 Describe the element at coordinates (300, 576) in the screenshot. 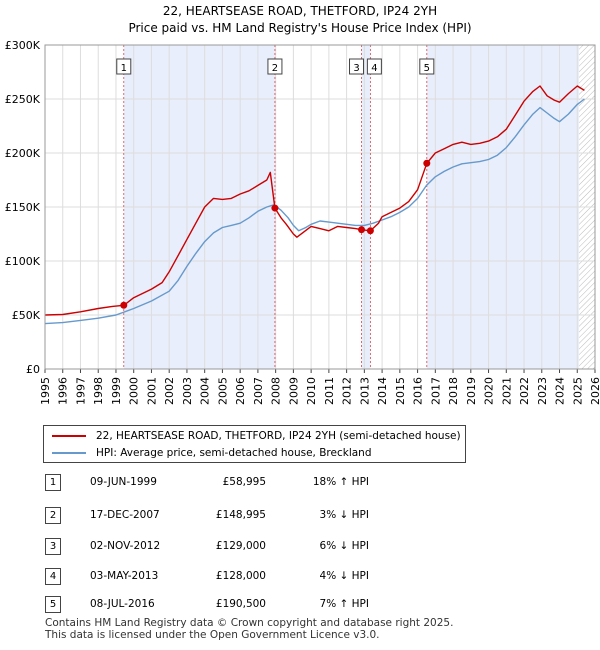

I see `sale-row: 4 03-MAY-2013 £128,000 4% ↓ HPI` at that location.